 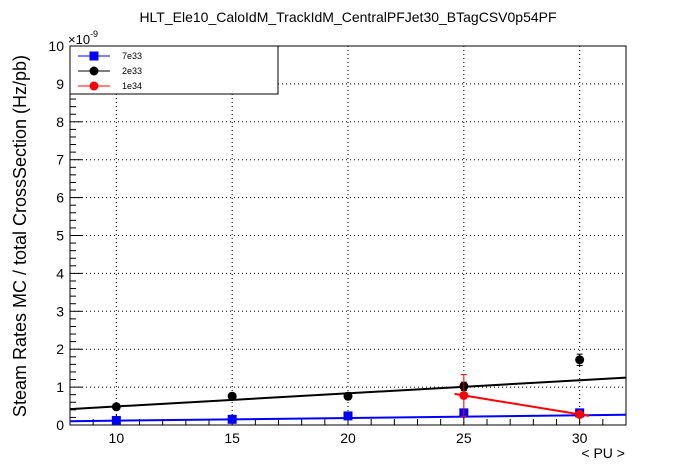 I want to click on y-tick-label: 0, so click(x=60, y=425).